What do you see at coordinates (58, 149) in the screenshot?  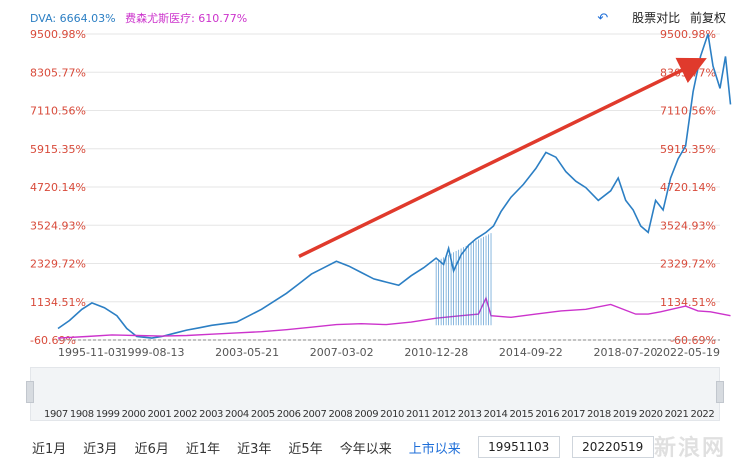 I see `y-tick-label-left: 5915.35%` at bounding box center [58, 149].